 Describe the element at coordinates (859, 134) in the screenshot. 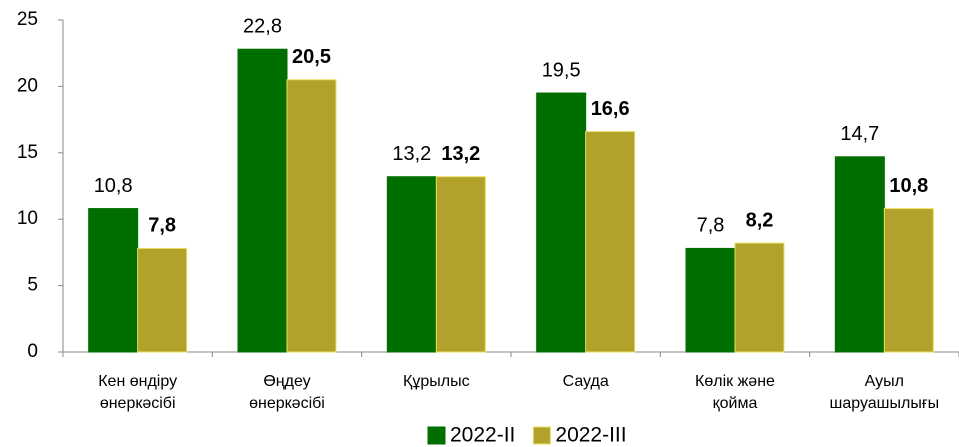

I see `value-label: 14,7` at that location.